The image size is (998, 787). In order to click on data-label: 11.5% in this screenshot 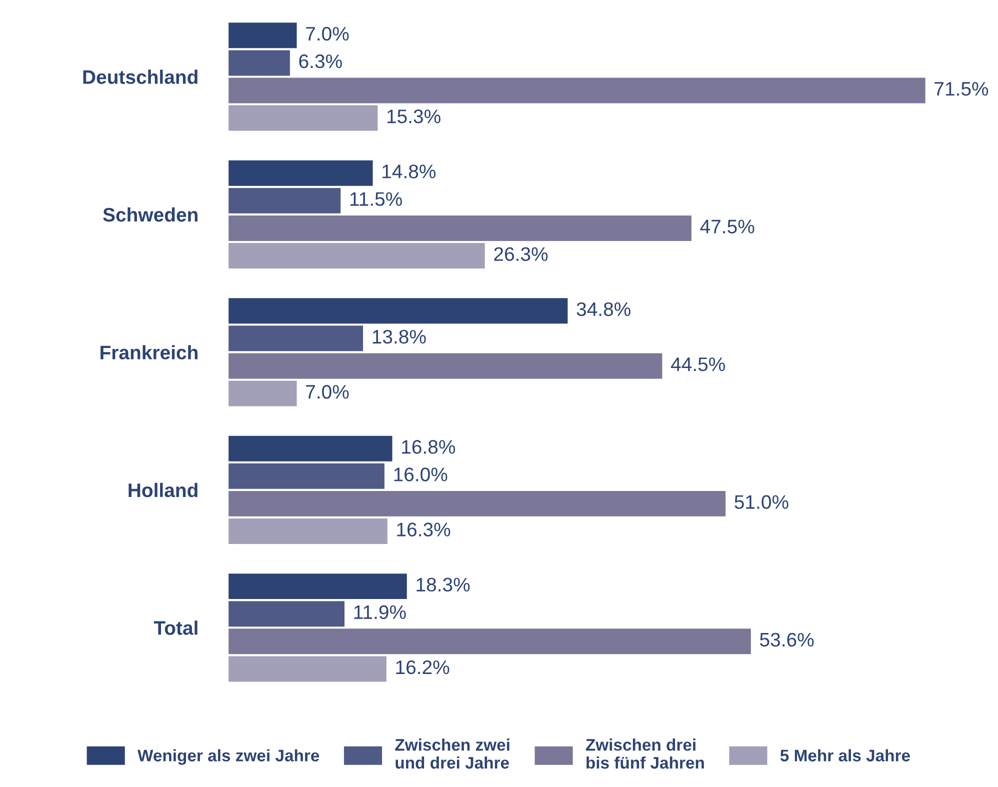, I will do `click(376, 199)`.